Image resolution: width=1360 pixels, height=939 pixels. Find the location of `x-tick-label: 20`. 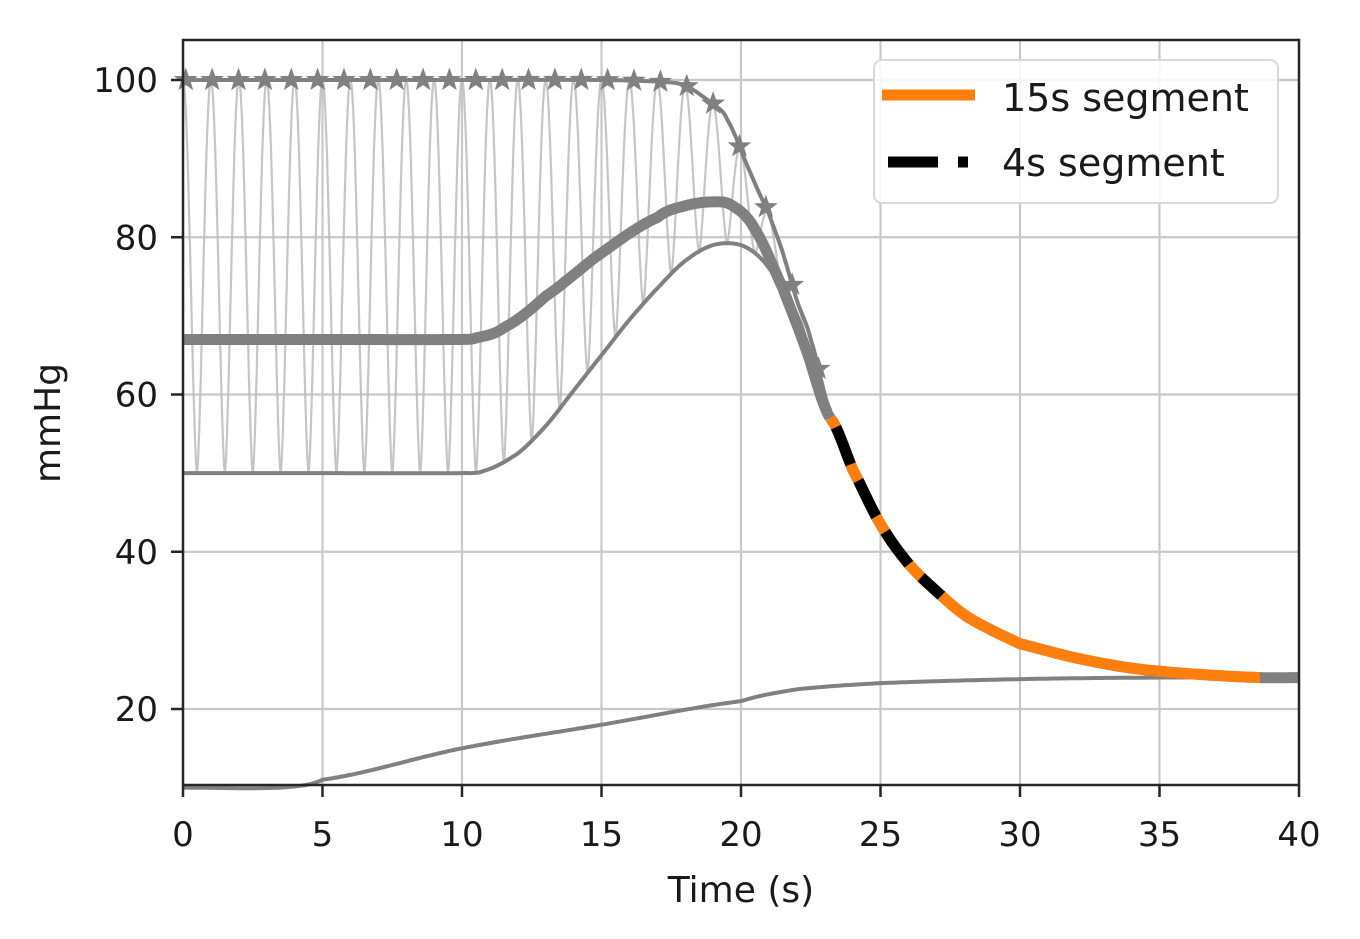

x-tick-label: 20 is located at coordinates (740, 835).